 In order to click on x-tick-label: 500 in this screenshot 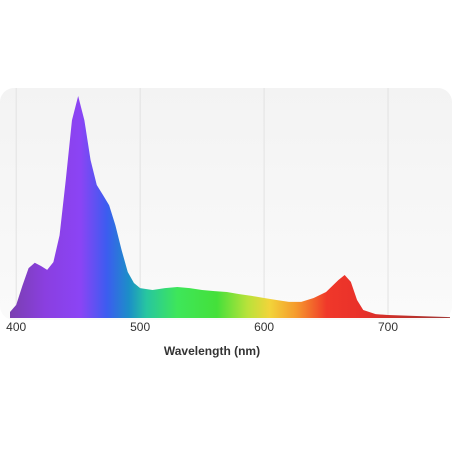, I will do `click(140, 327)`.